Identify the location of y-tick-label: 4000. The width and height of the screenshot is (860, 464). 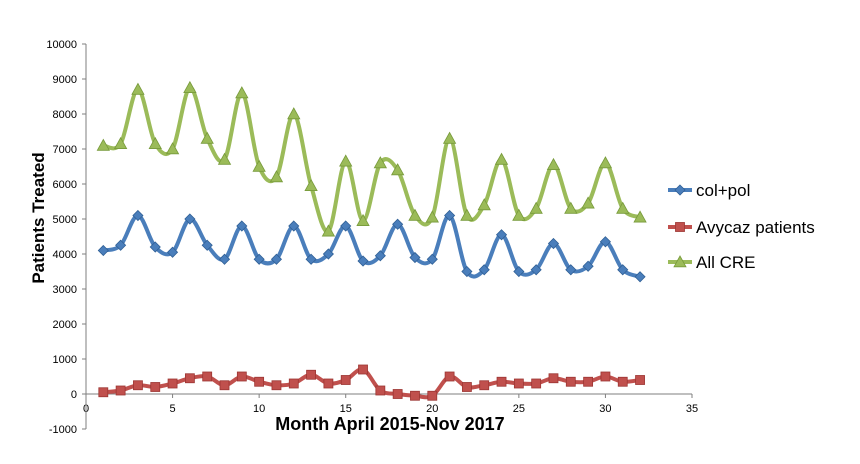
(65, 255).